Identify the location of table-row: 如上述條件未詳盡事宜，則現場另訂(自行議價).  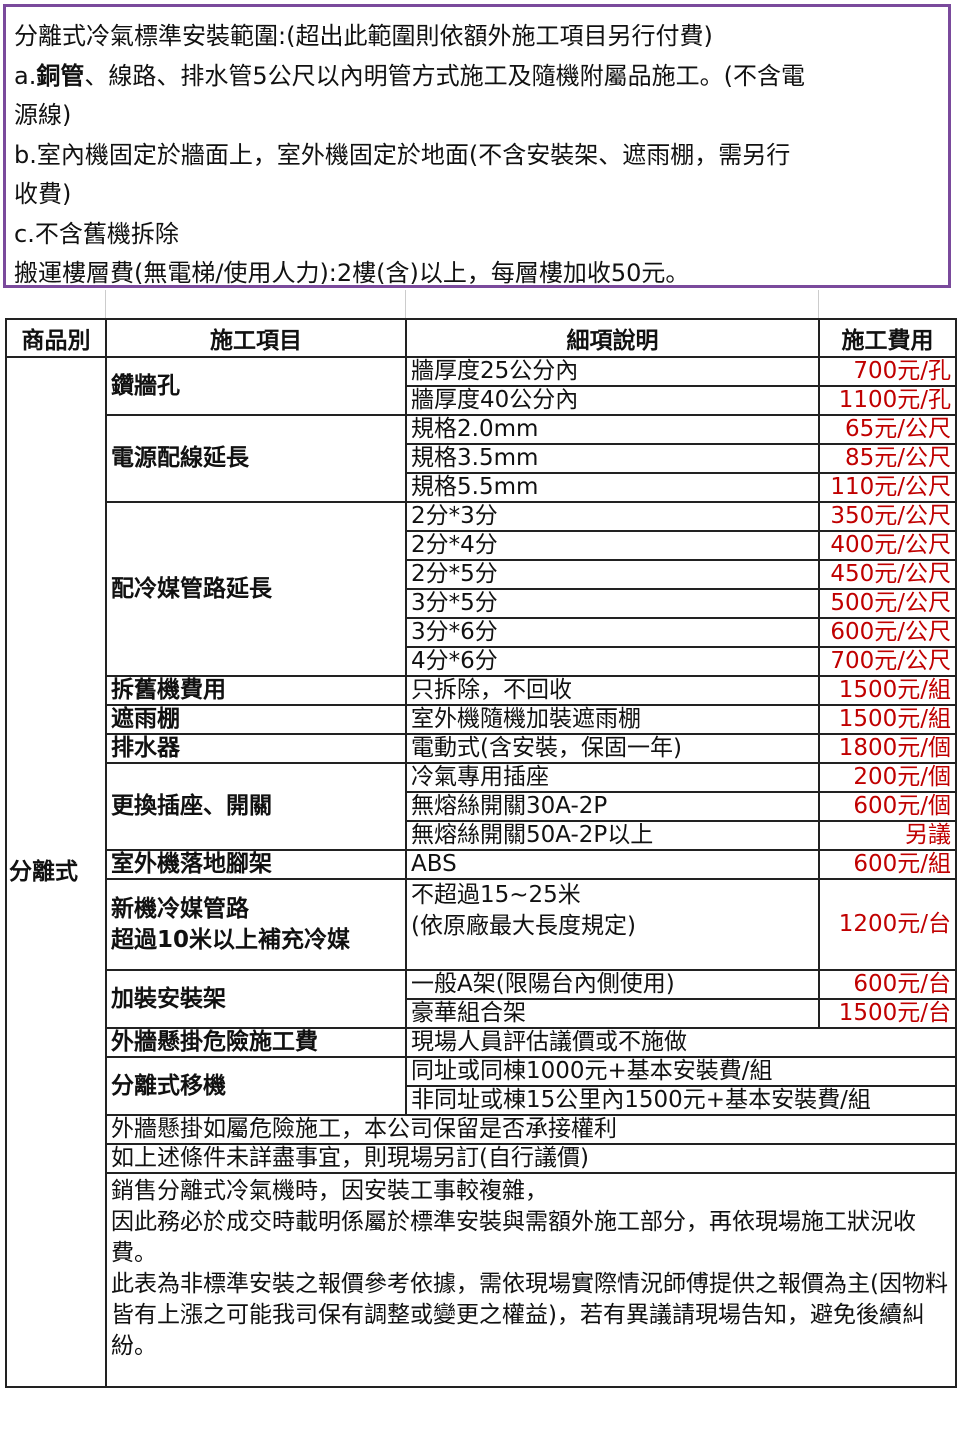
(481, 1158).